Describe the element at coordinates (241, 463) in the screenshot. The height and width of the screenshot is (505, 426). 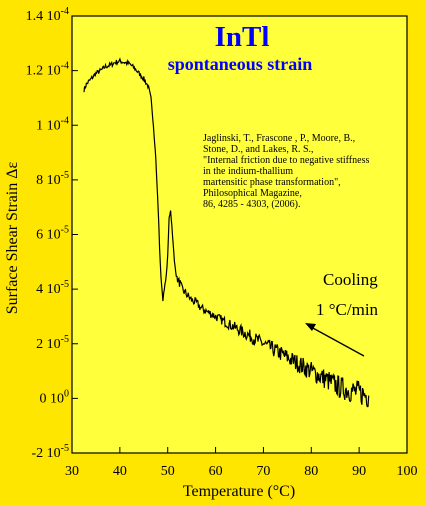
I see `x-axis: 30 40 50 60 70 80 90 100` at that location.